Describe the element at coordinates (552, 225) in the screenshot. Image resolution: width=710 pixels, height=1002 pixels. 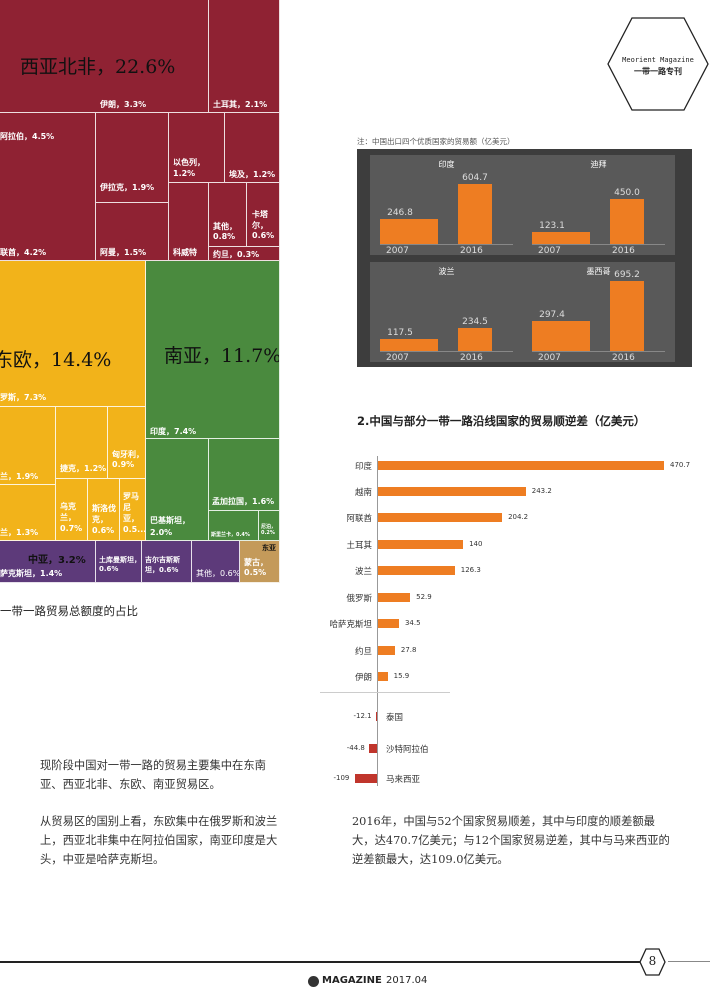
I see `mini-value-2007: 123.1` at that location.